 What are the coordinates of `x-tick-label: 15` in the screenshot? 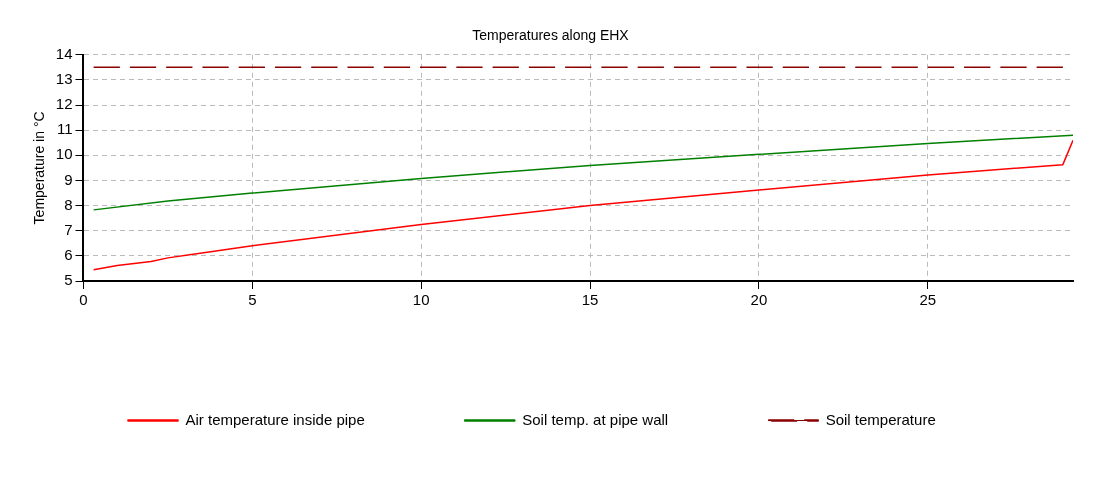 It's located at (590, 300).